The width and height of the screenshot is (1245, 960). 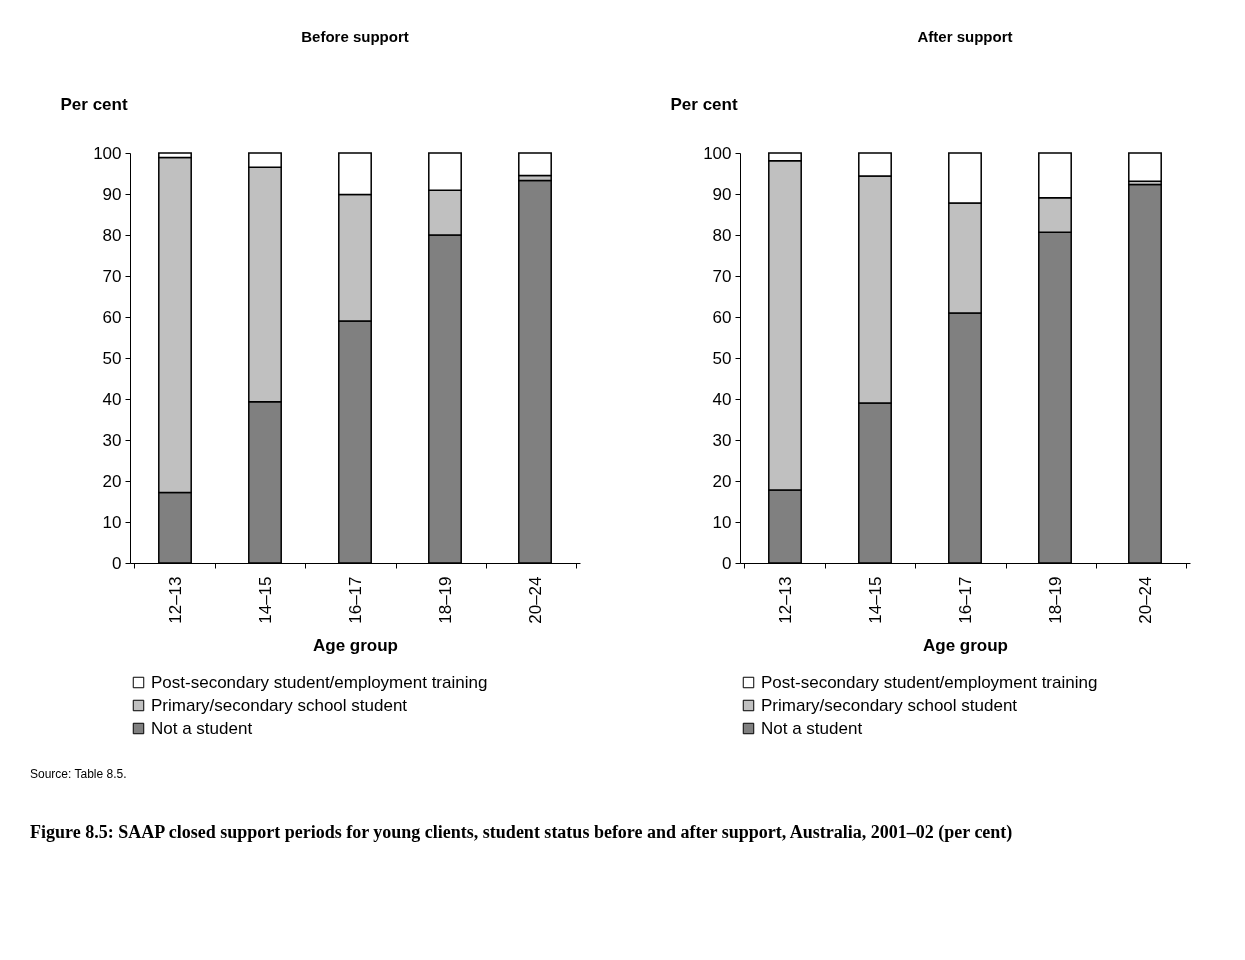 I want to click on source-note: Source: Table 8.5., so click(x=79, y=774).